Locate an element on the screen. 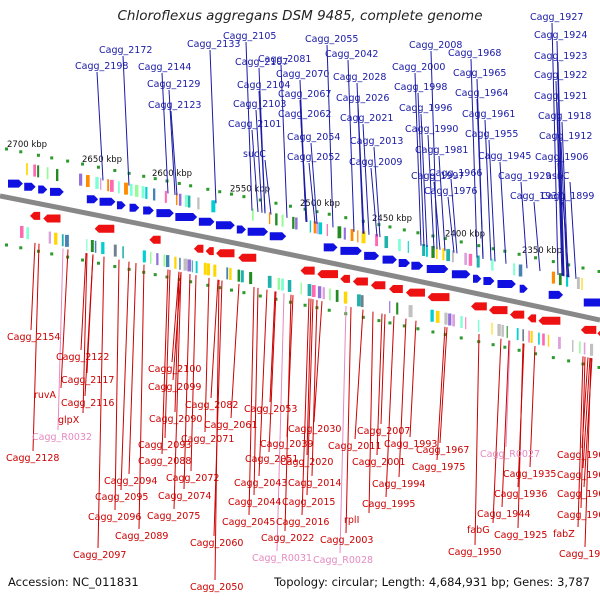  top-gene-label: Cagg_1966 is located at coordinates (455, 173).